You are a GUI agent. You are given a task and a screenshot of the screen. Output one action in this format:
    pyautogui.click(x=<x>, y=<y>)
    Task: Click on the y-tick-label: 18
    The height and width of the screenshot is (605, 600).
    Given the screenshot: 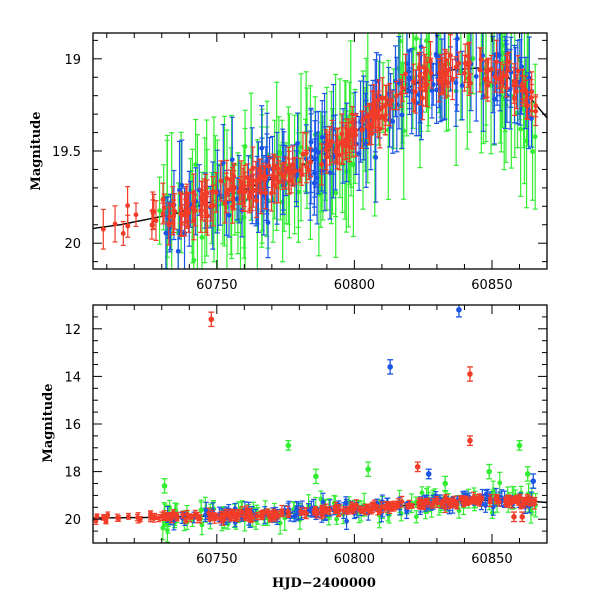 What is the action you would take?
    pyautogui.click(x=72, y=473)
    